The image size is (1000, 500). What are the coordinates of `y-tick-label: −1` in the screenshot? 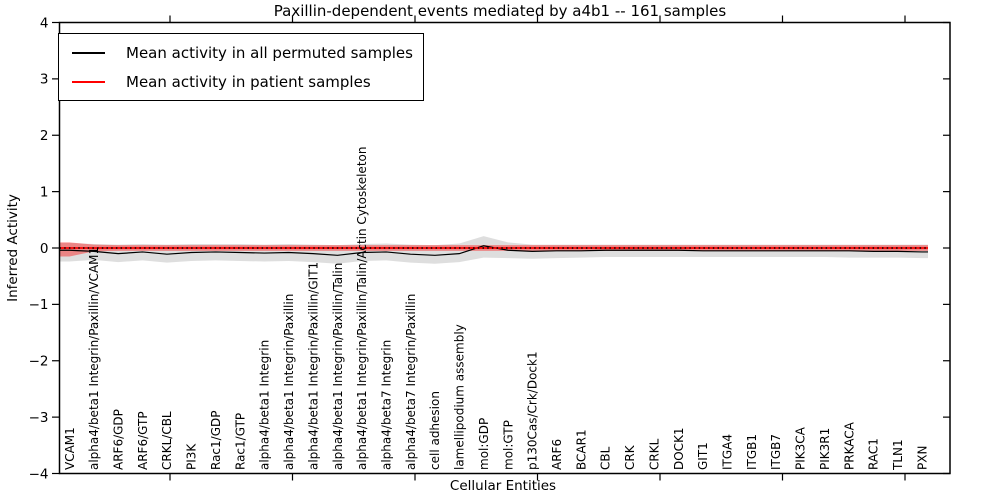 It's located at (39, 305).